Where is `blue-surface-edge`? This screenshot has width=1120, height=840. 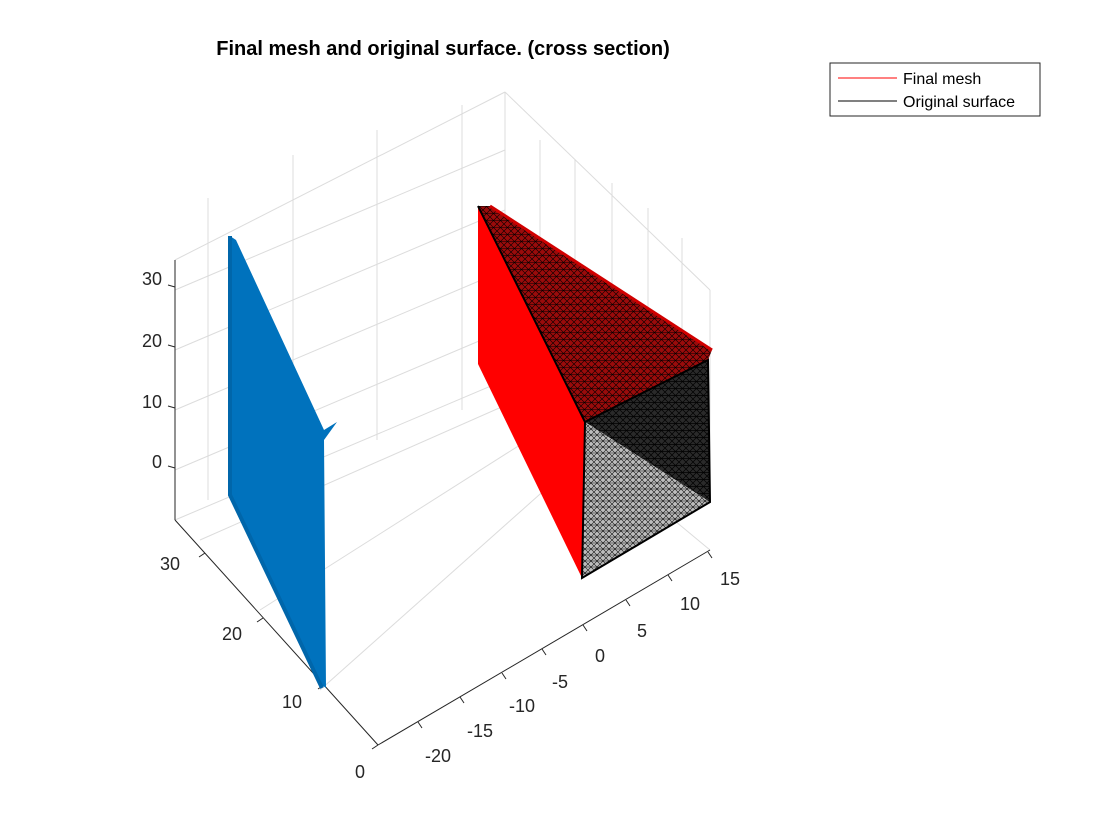 blue-surface-edge is located at coordinates (276, 462).